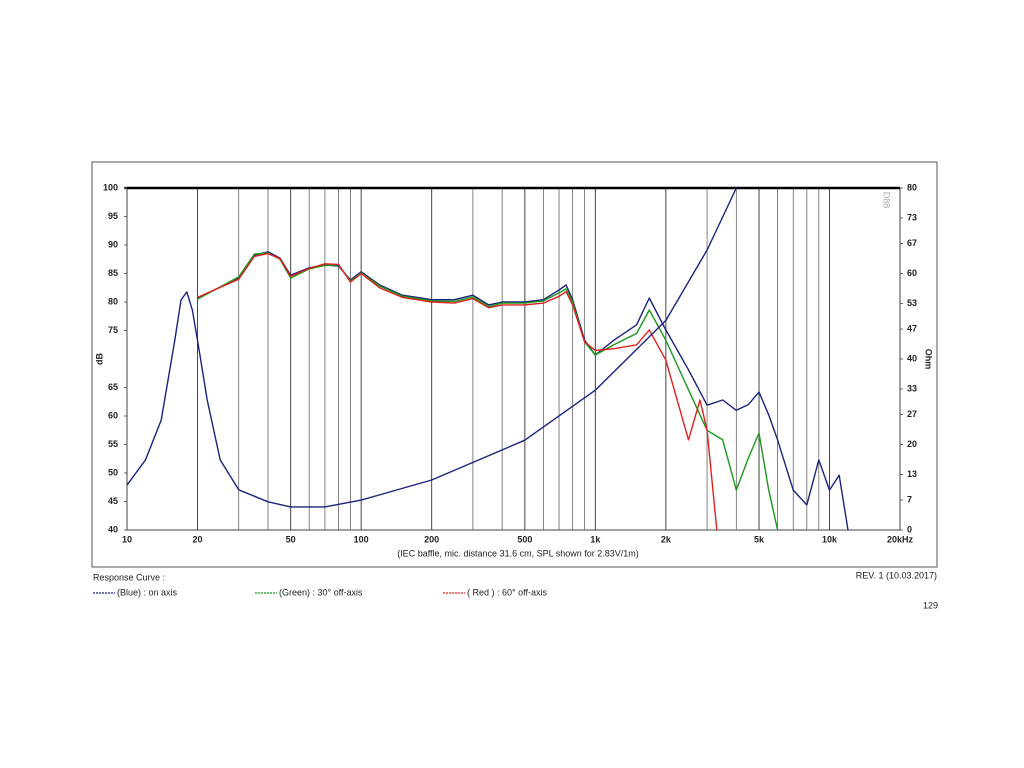  I want to click on y2-tick-label: 33, so click(912, 388).